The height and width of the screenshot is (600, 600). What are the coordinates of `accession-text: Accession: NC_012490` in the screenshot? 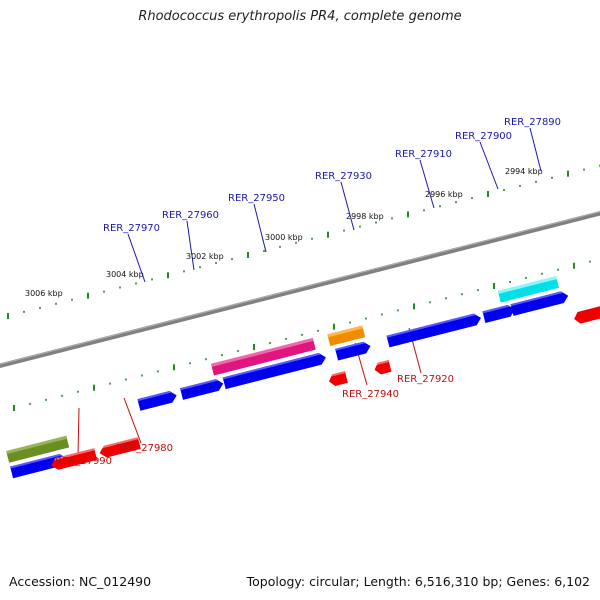 It's located at (80, 581).